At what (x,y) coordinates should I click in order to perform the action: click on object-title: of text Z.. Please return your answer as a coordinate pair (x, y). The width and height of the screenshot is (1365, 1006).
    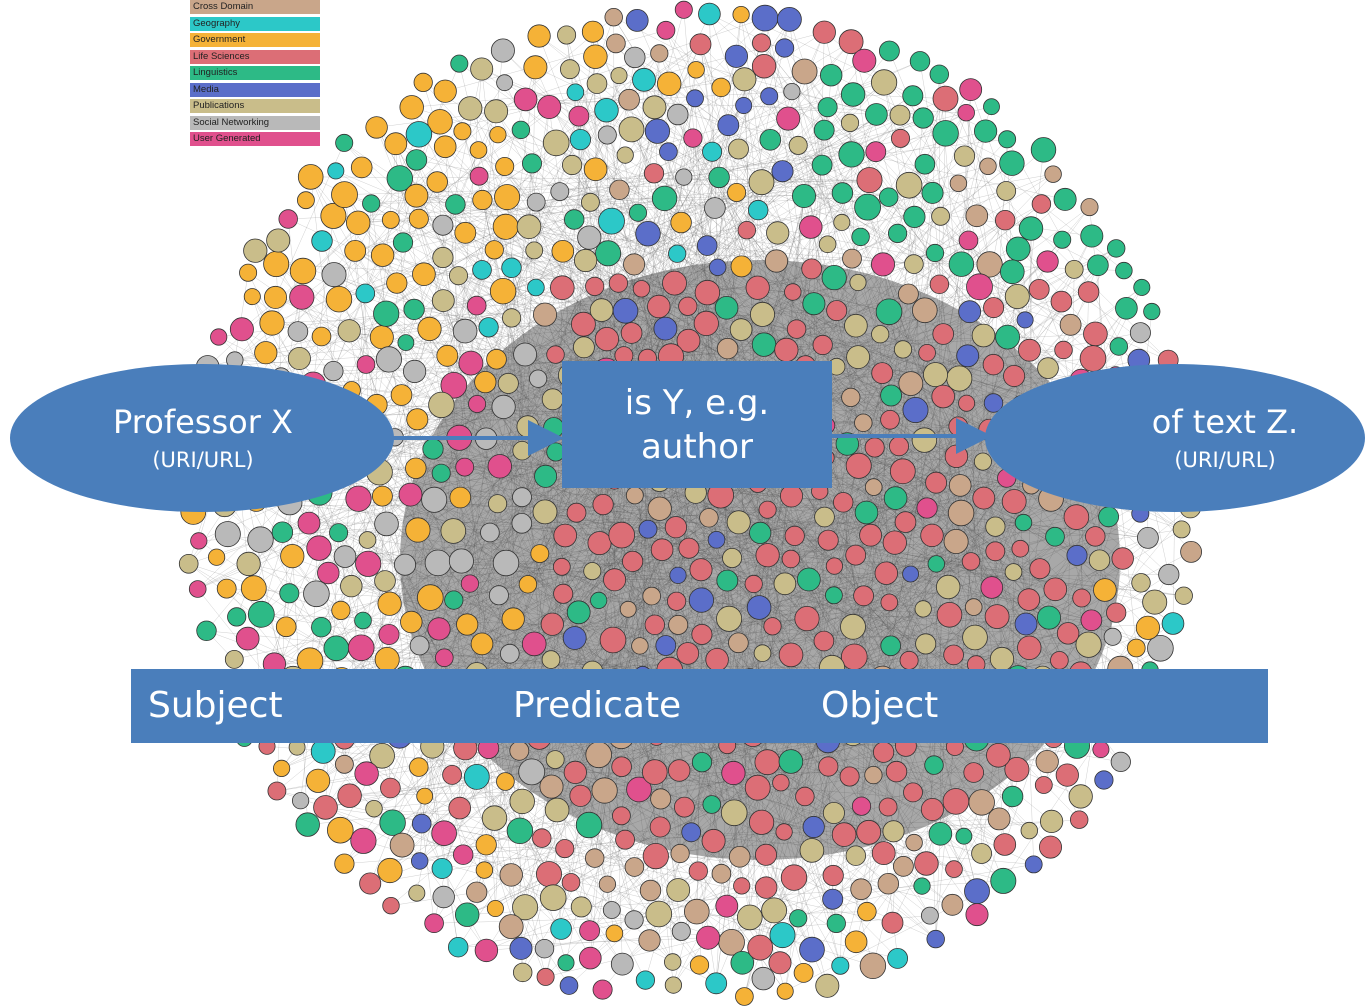
    Looking at the image, I should click on (1225, 422).